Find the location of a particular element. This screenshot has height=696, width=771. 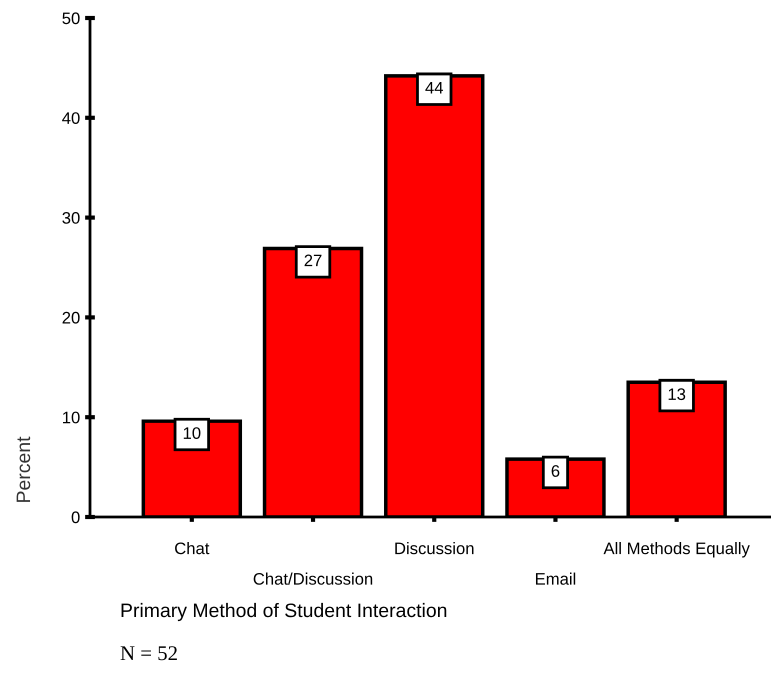

data-label: 10 is located at coordinates (192, 433).